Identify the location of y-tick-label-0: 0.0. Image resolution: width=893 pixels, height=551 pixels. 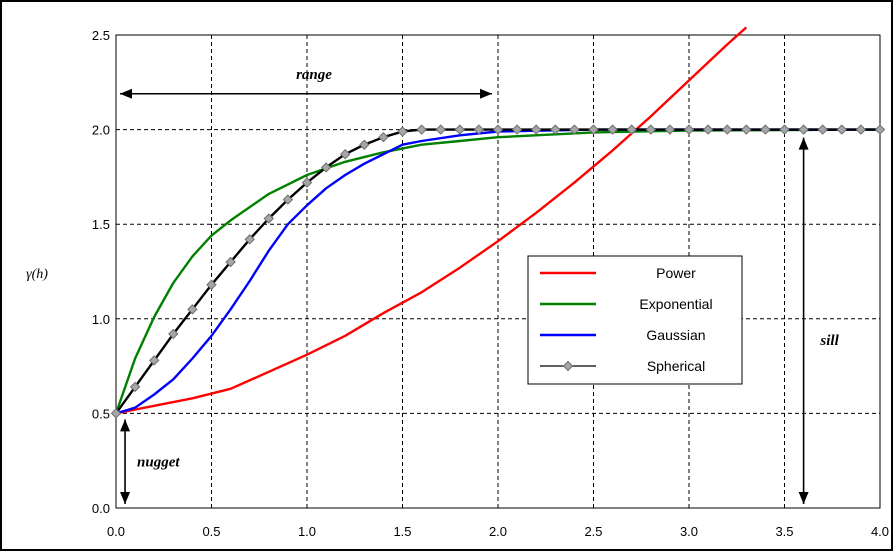
(101, 508).